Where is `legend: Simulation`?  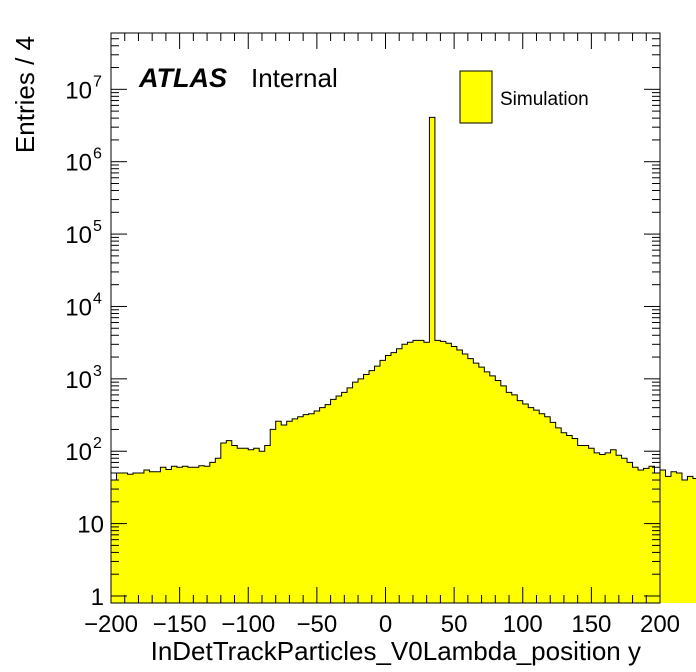
legend: Simulation is located at coordinates (524, 97).